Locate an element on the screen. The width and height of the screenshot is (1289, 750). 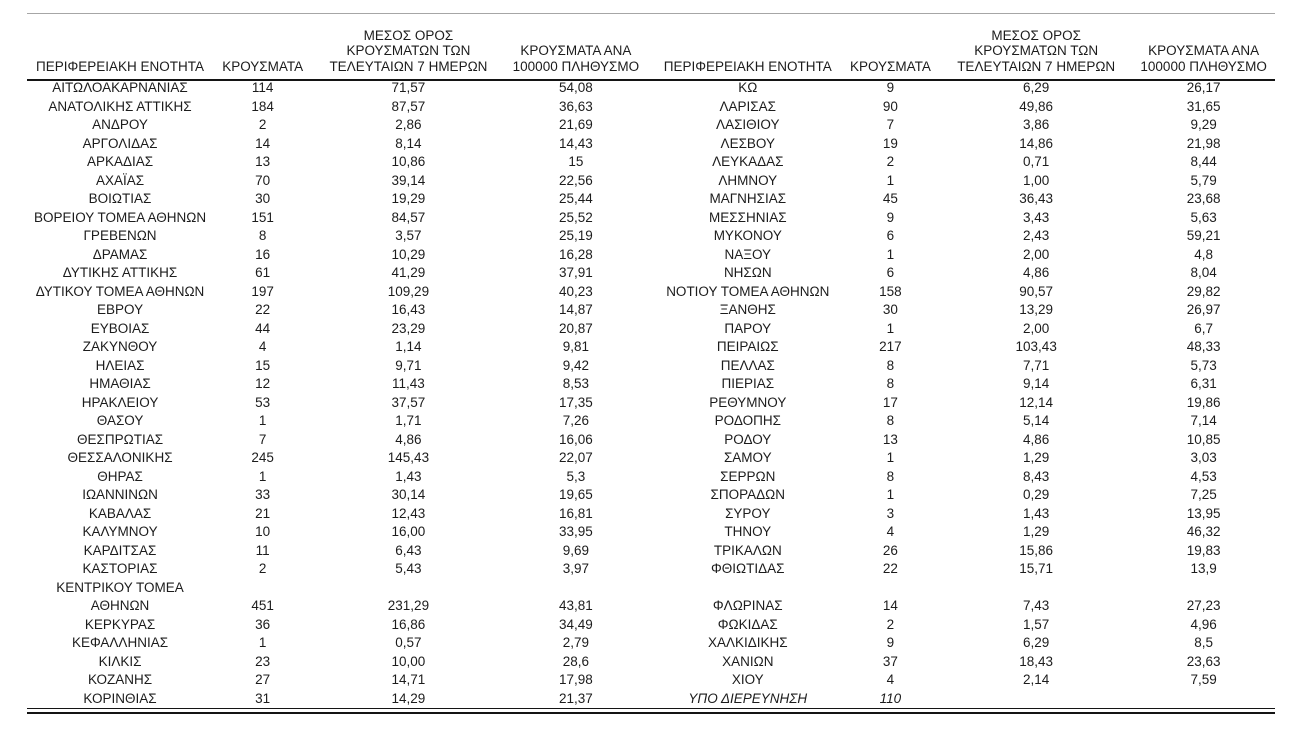
table-row: ΠΑΡΟΥ 1 2,00 6,7 is located at coordinates (965, 329).